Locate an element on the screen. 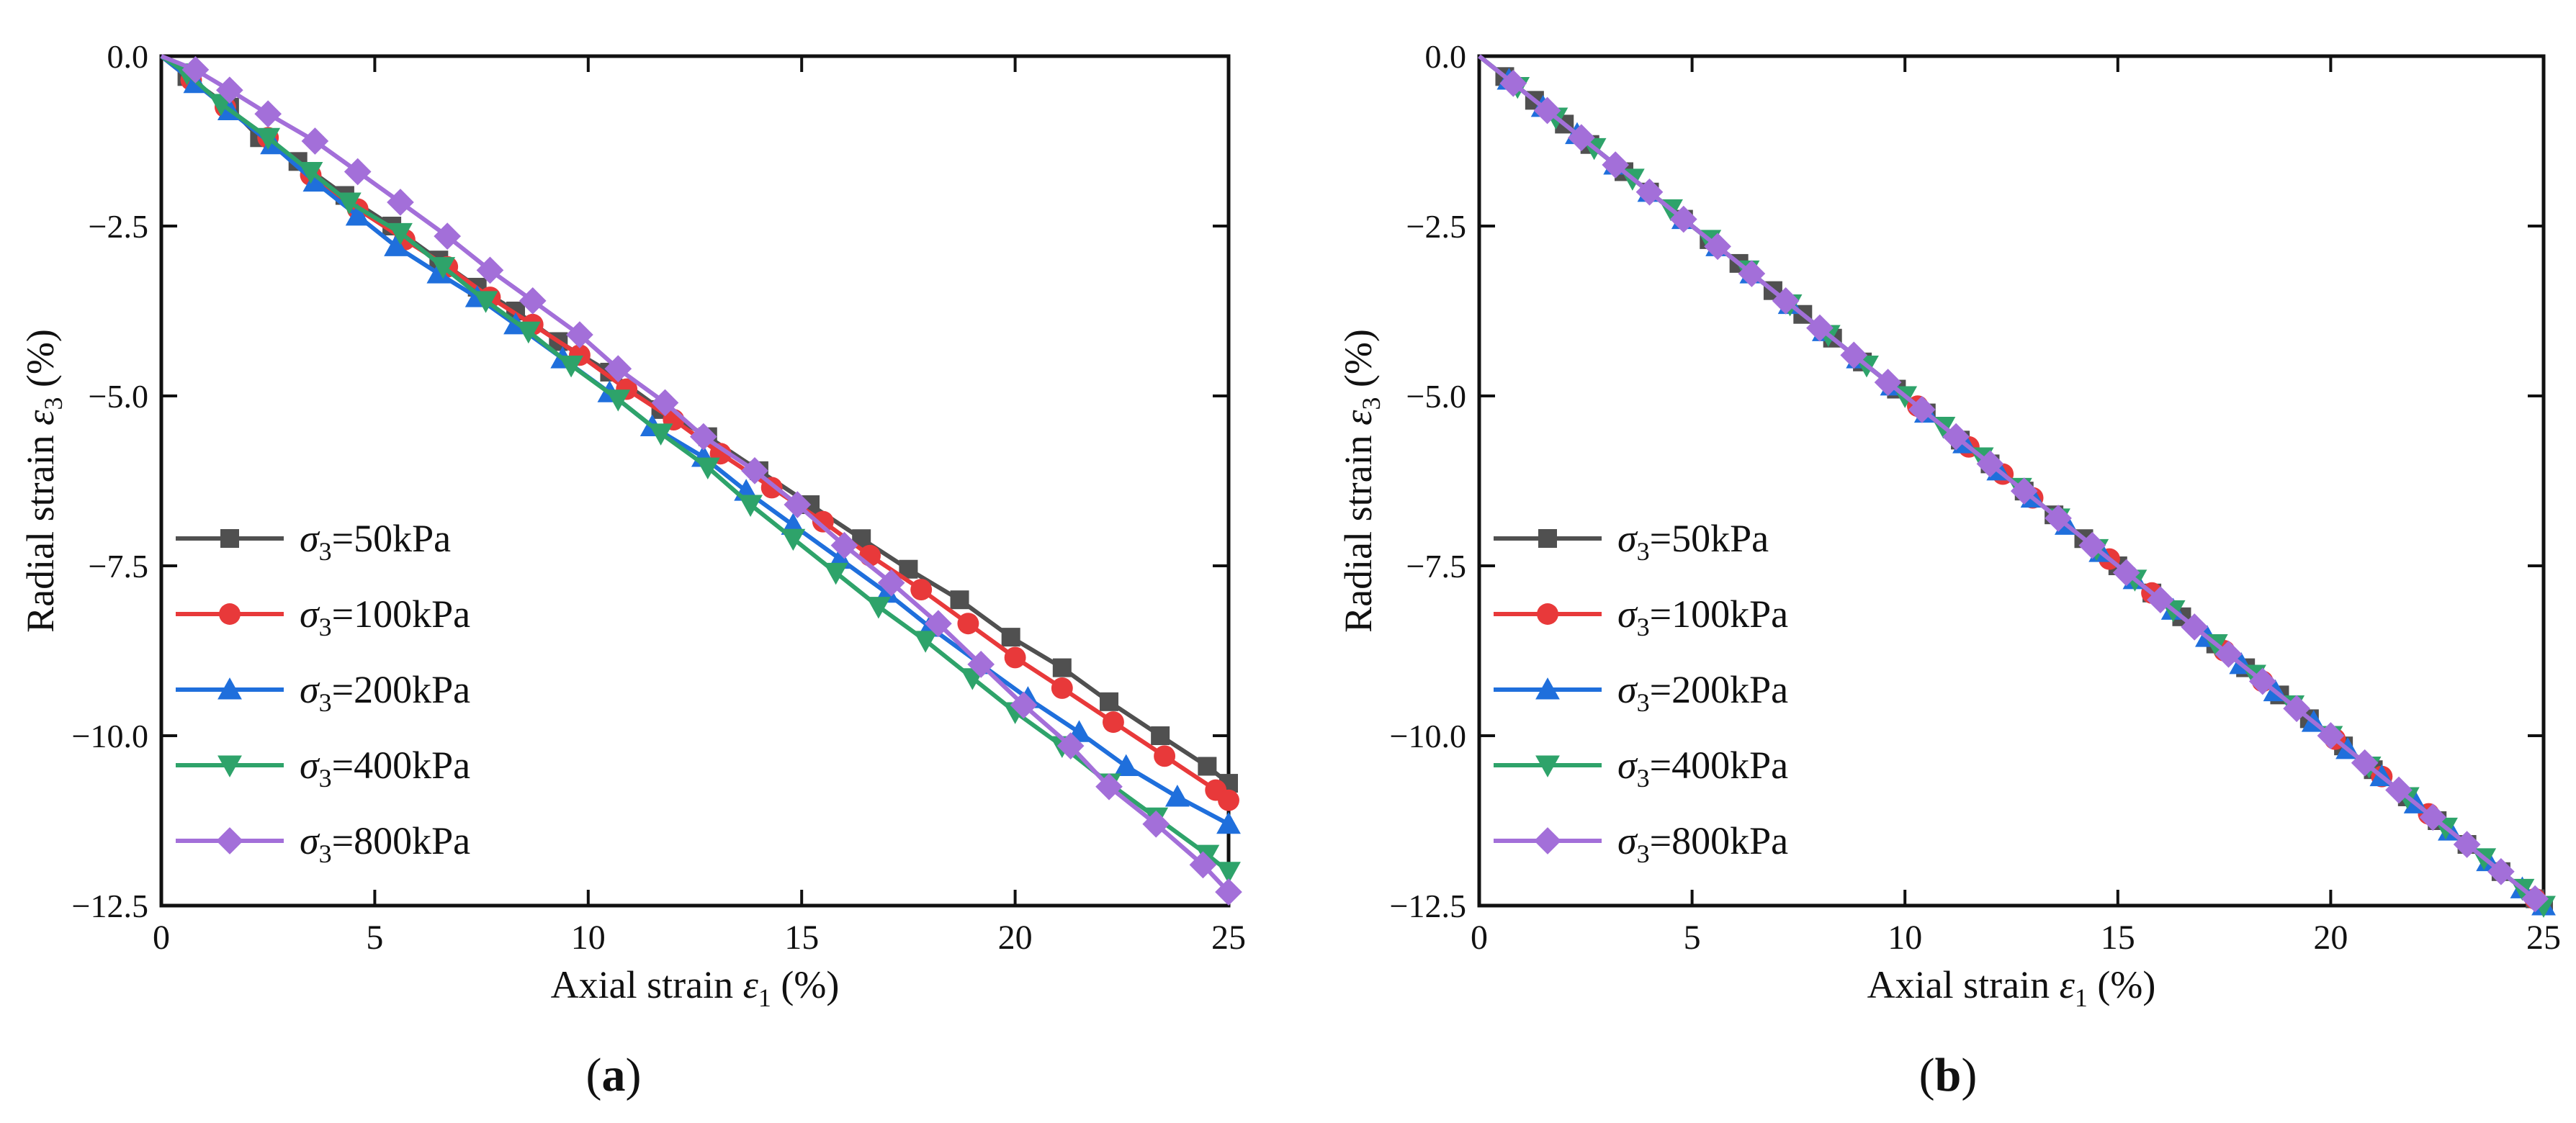 This screenshot has height=1123, width=2576. y-axis-label-a: Radial strain ε3 (%) is located at coordinates (43, 481).